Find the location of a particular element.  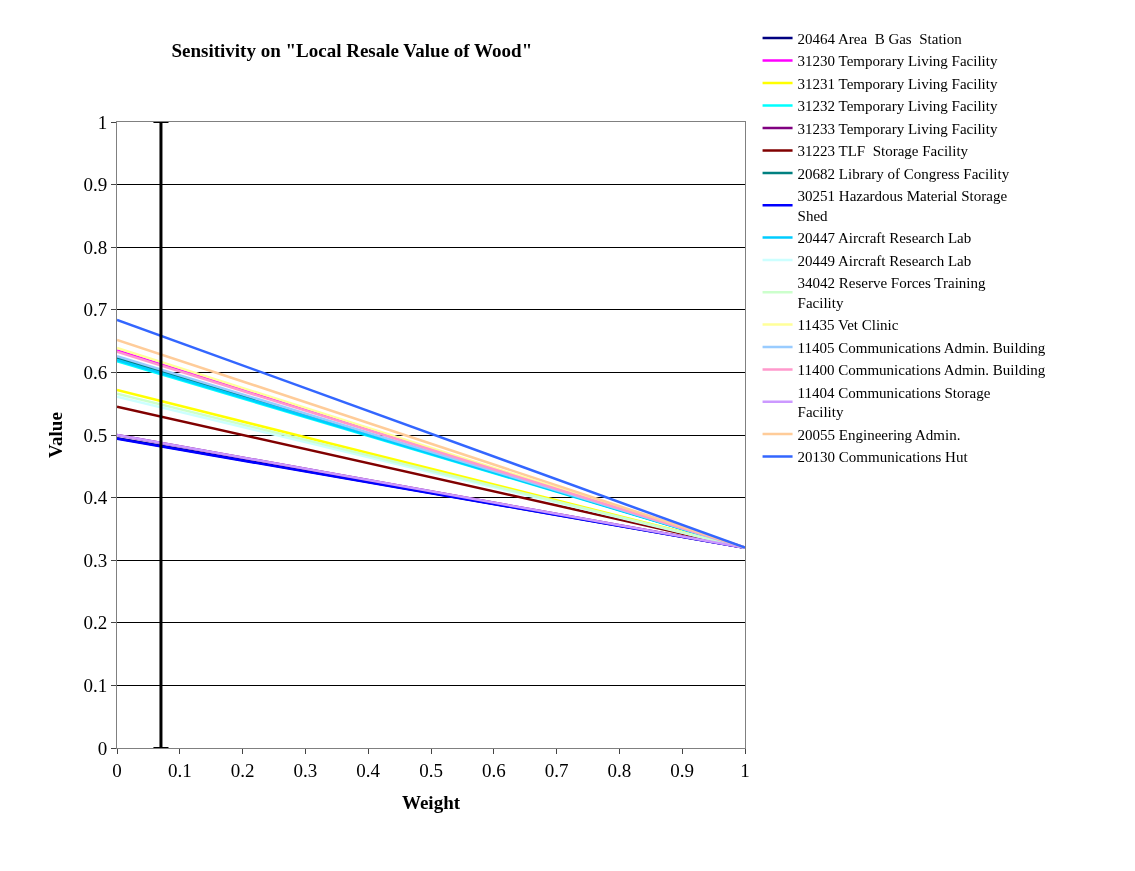

legend-label: 31230 Temporary Living Facility is located at coordinates (897, 61).